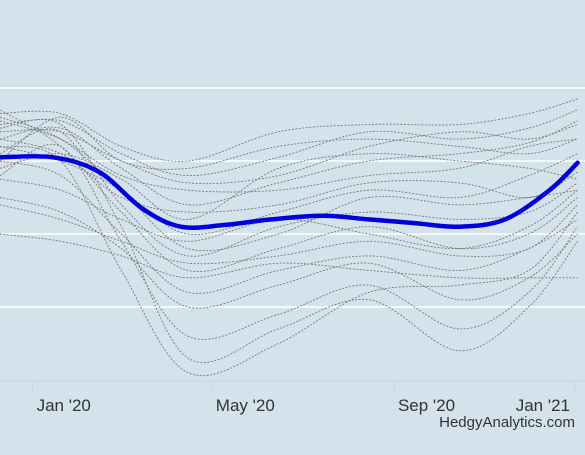 Image resolution: width=585 pixels, height=455 pixels. What do you see at coordinates (64, 405) in the screenshot?
I see `x-tick-label: Jan '20` at bounding box center [64, 405].